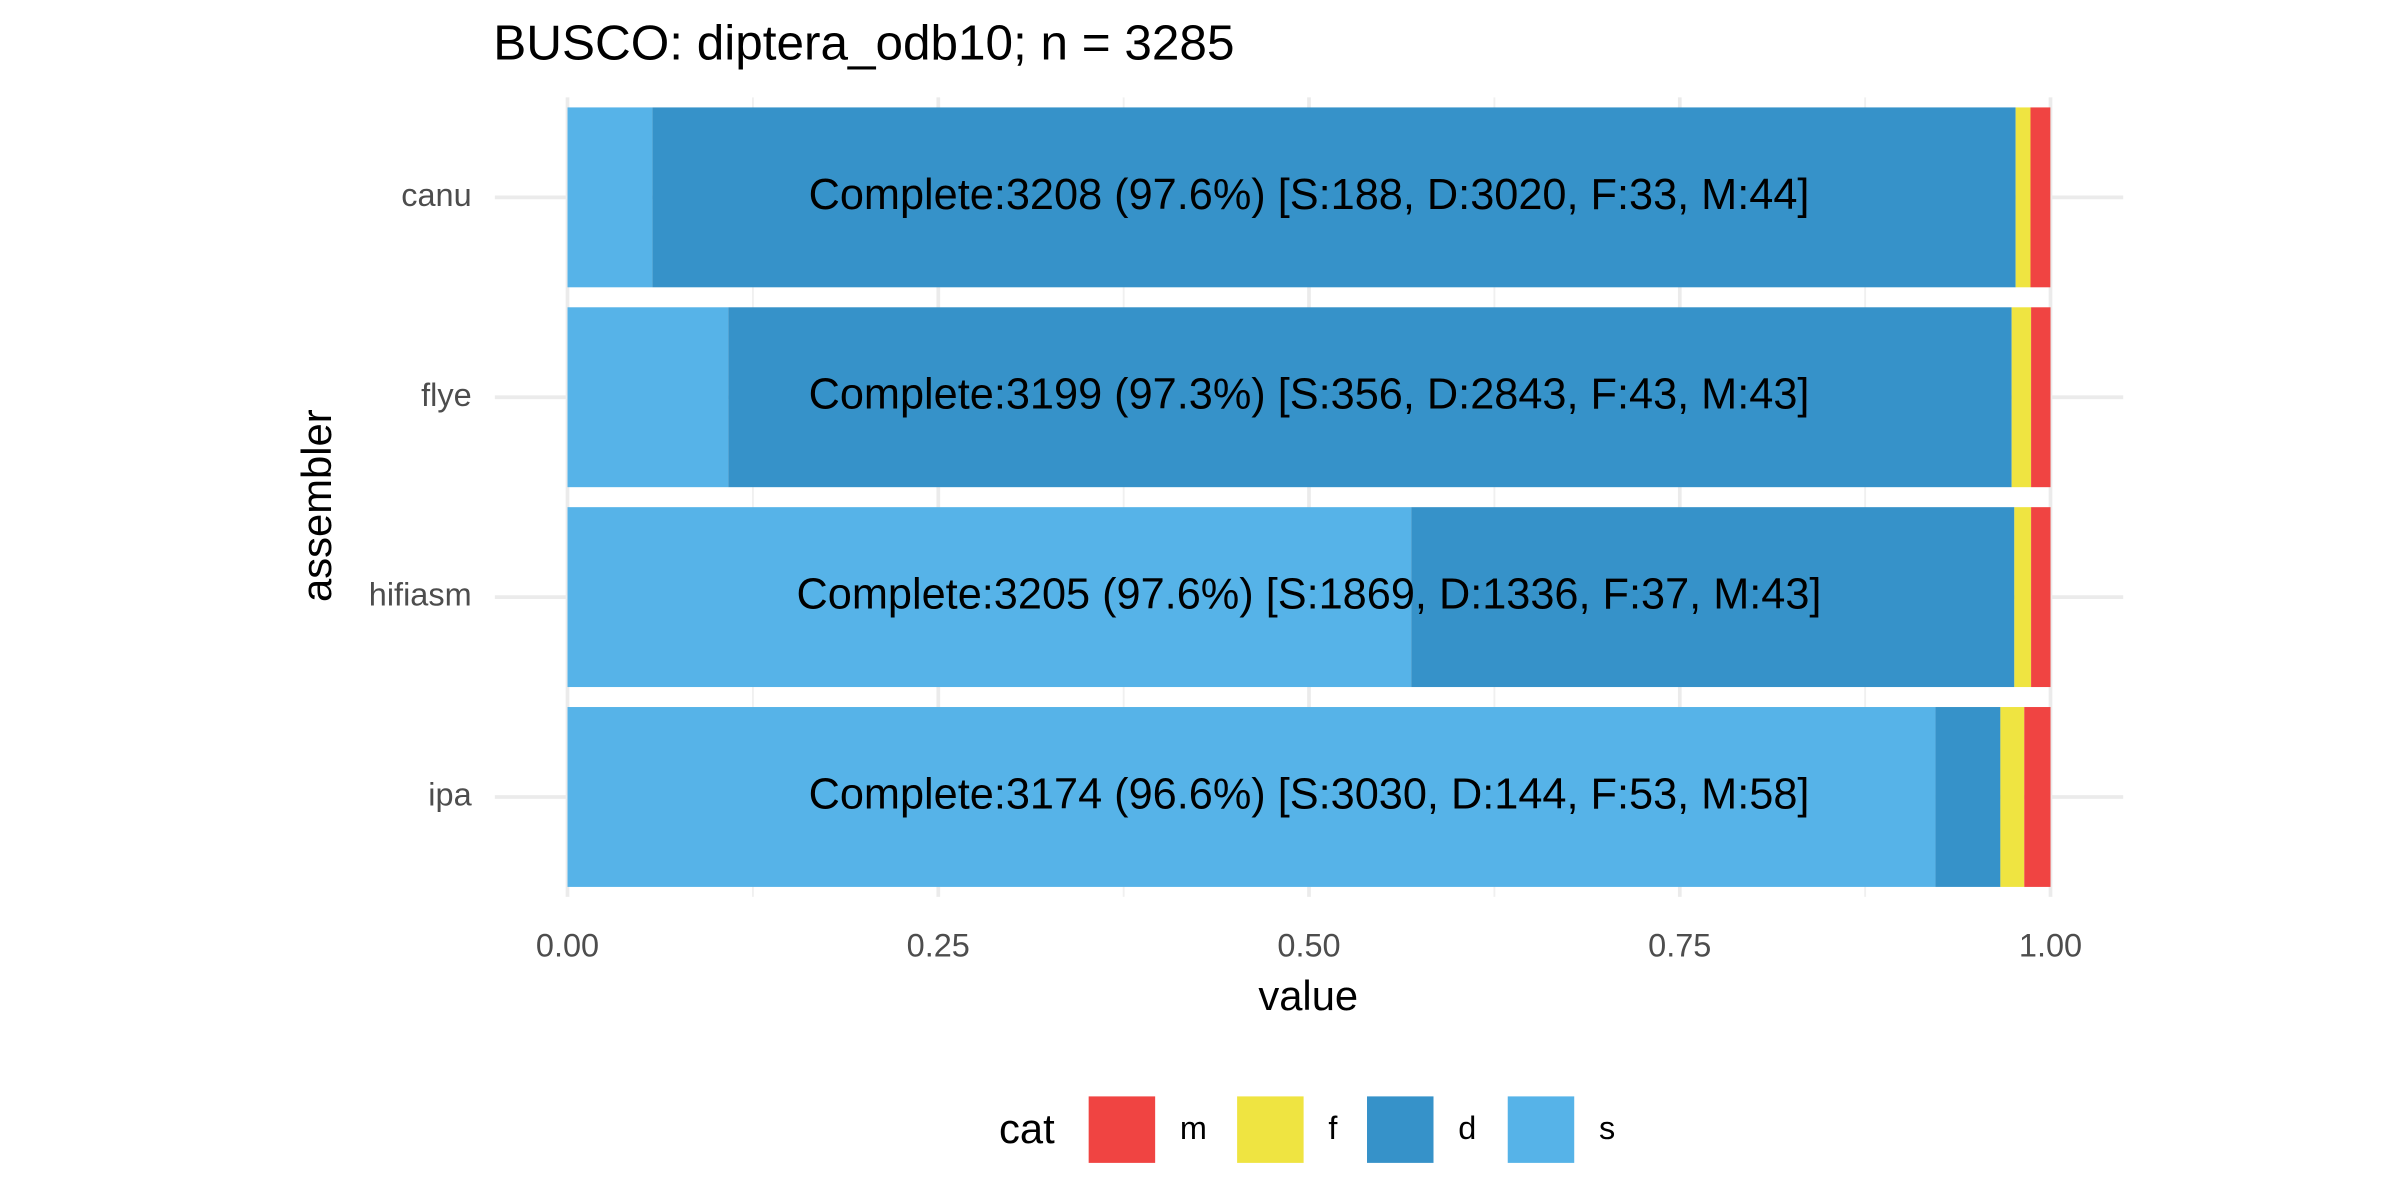 The height and width of the screenshot is (1200, 2400). What do you see at coordinates (436, 195) in the screenshot?
I see `y-tick-label: canu` at bounding box center [436, 195].